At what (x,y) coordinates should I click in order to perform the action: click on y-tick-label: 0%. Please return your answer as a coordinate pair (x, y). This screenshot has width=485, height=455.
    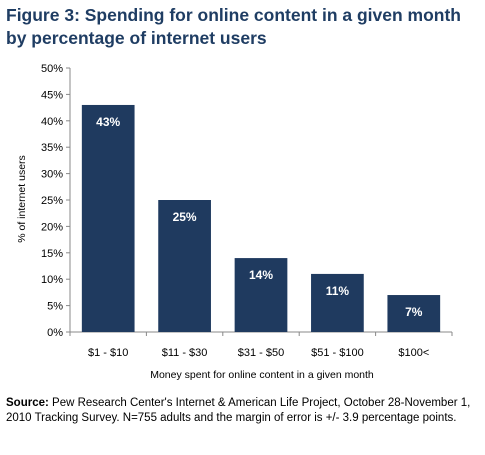
    Looking at the image, I should click on (55, 333).